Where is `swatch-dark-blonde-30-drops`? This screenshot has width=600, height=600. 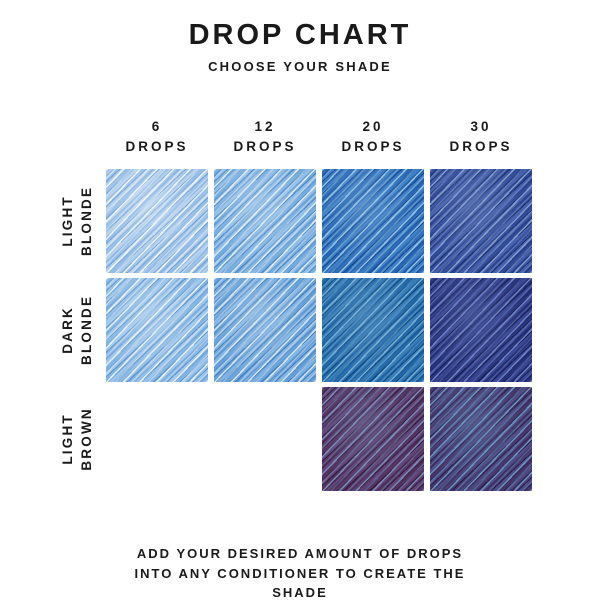 swatch-dark-blonde-30-drops is located at coordinates (481, 330).